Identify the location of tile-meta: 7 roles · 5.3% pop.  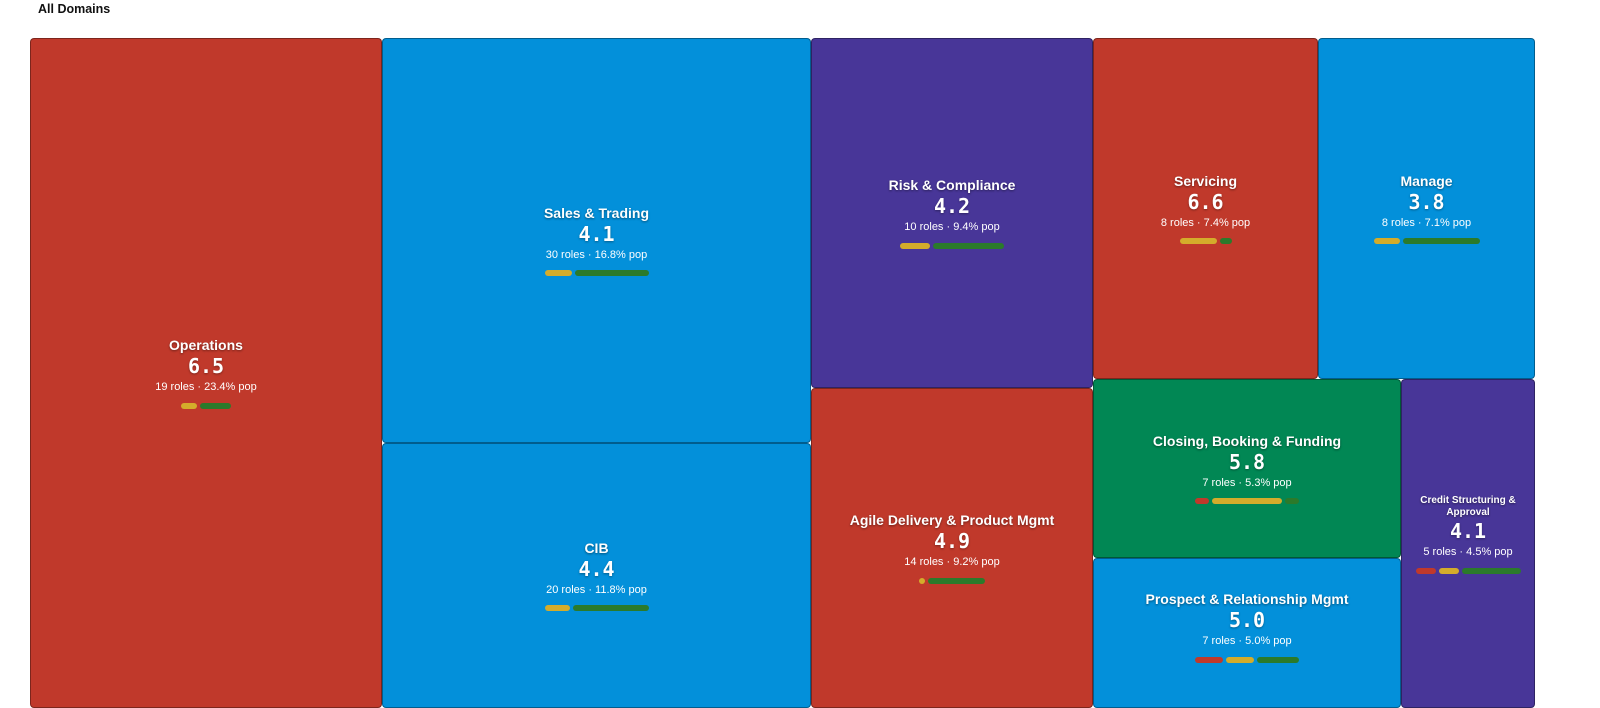
(1247, 482).